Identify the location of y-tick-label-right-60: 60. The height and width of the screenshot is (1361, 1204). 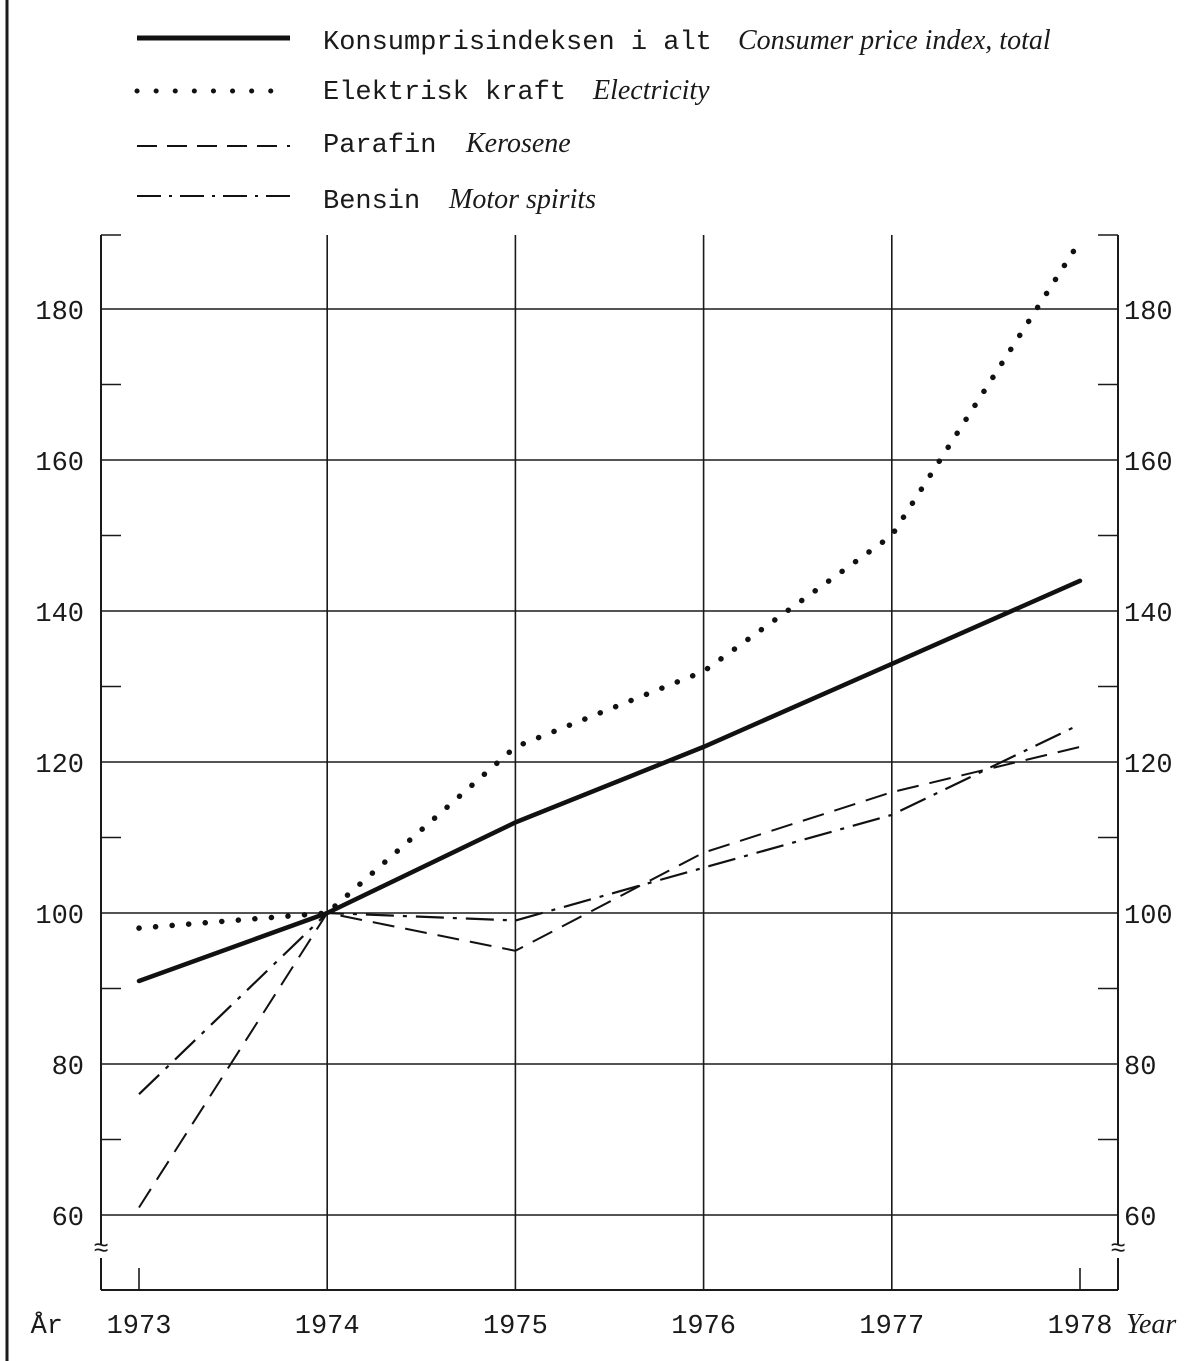
(1140, 1219).